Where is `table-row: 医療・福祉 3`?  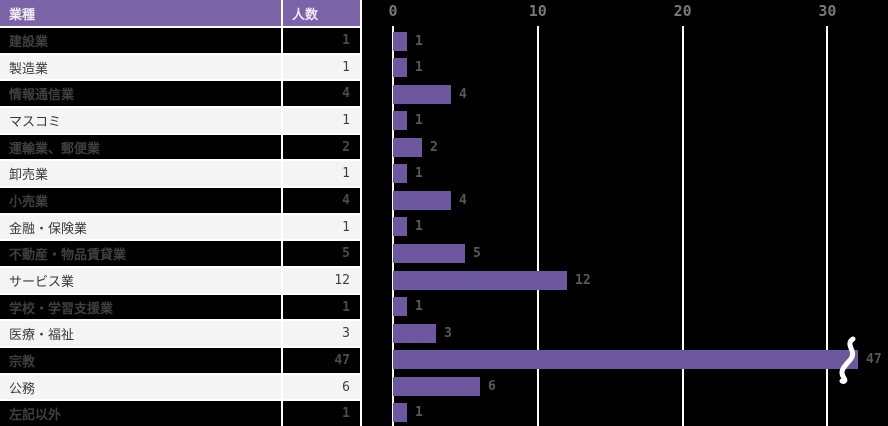
table-row: 医療・福祉 3 is located at coordinates (180, 335).